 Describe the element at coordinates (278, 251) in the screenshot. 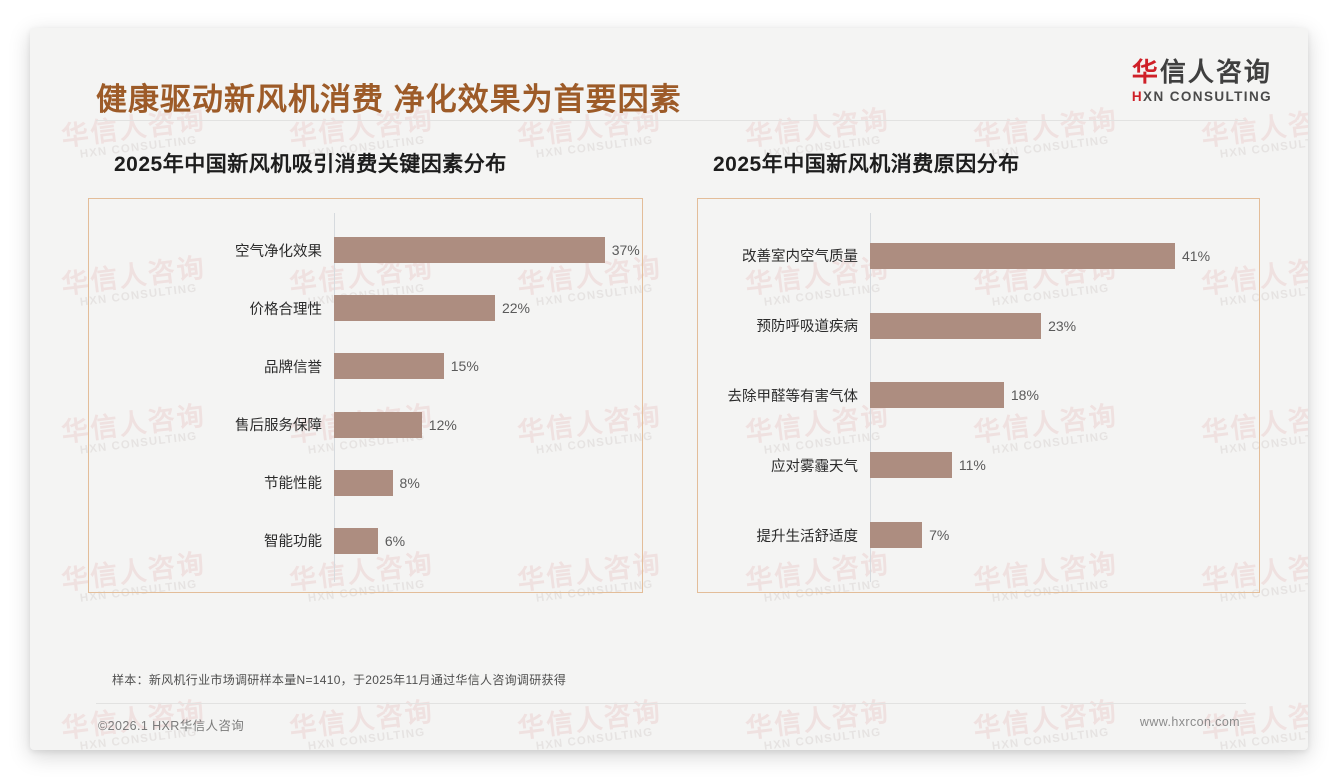

I see `bar-category-label: 空气净化效果` at that location.